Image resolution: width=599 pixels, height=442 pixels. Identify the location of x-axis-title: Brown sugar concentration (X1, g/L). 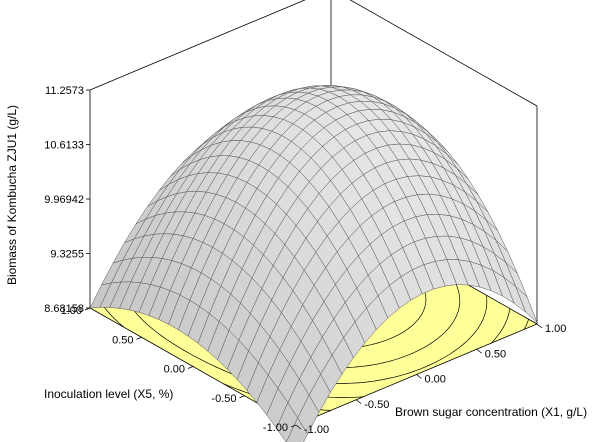
(491, 412).